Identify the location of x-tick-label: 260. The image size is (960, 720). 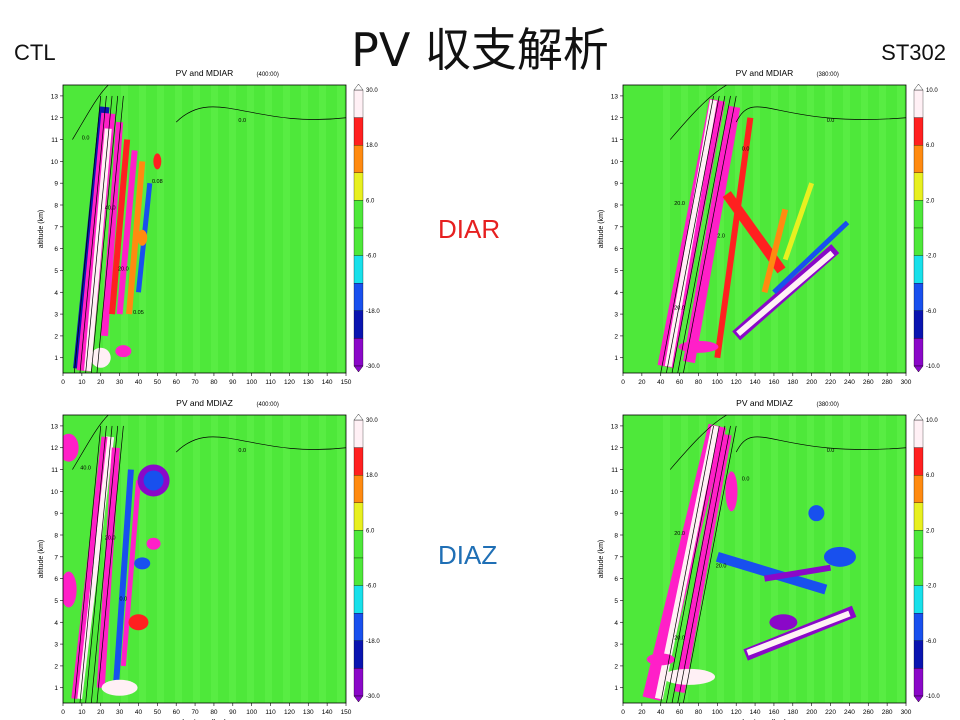
(868, 382).